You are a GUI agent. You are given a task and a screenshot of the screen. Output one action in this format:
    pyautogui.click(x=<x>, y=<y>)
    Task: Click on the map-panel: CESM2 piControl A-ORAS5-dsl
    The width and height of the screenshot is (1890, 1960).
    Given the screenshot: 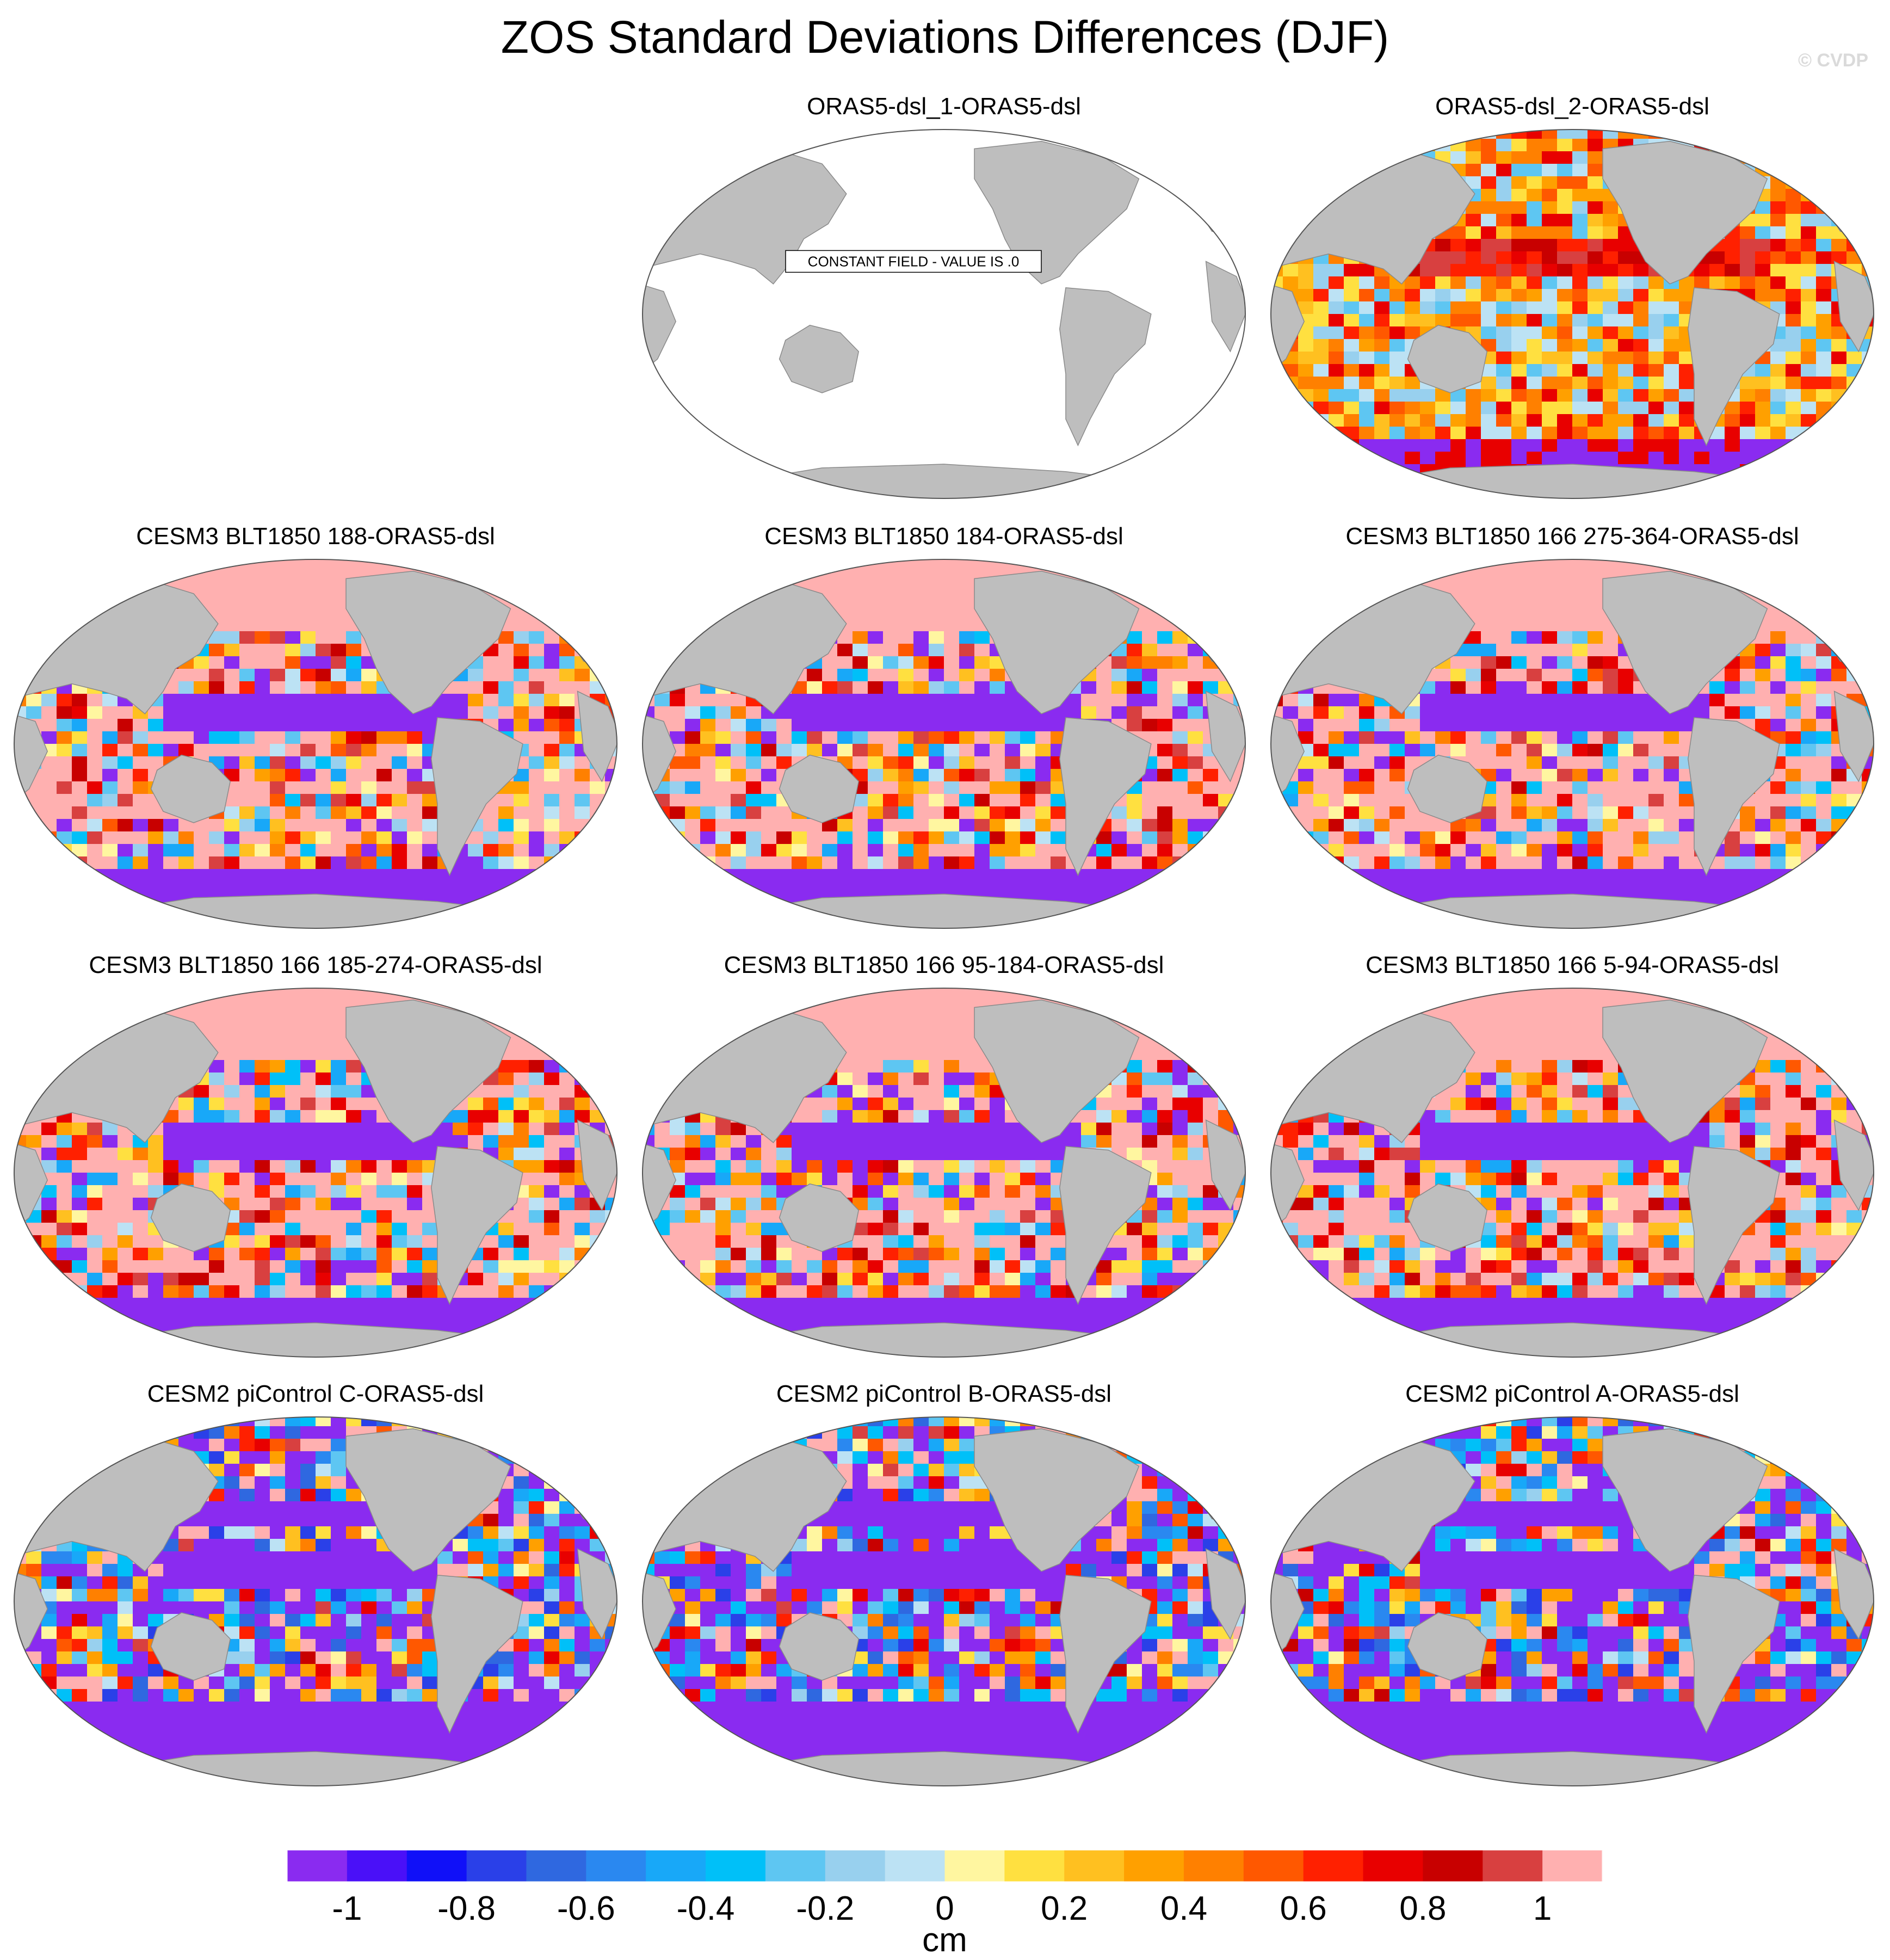 What is the action you would take?
    pyautogui.click(x=1573, y=1584)
    